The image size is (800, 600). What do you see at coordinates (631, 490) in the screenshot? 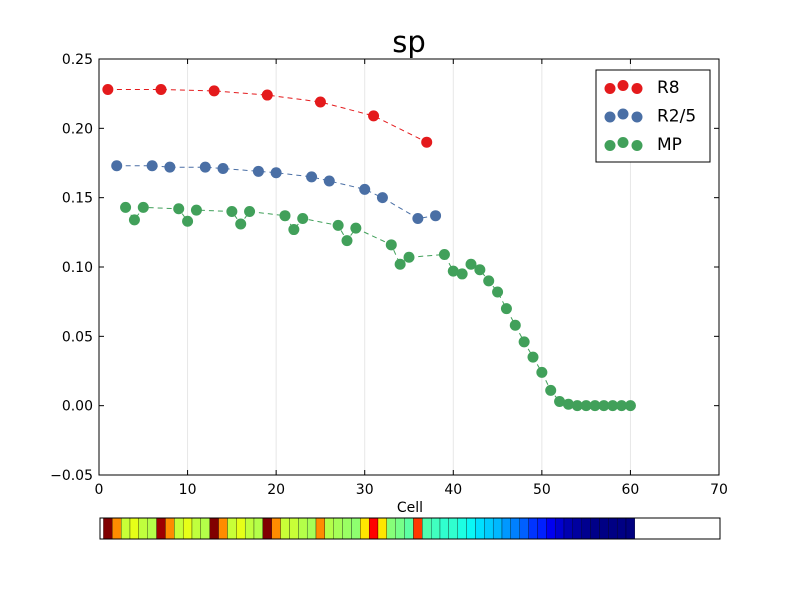
I see `x-tick-label: 60` at bounding box center [631, 490].